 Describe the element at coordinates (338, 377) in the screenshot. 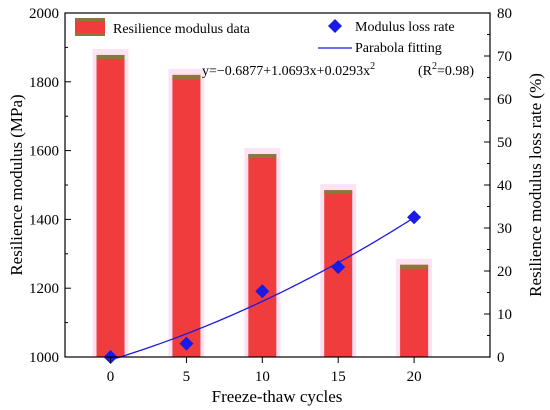

I see `x-tick-label: 15` at that location.